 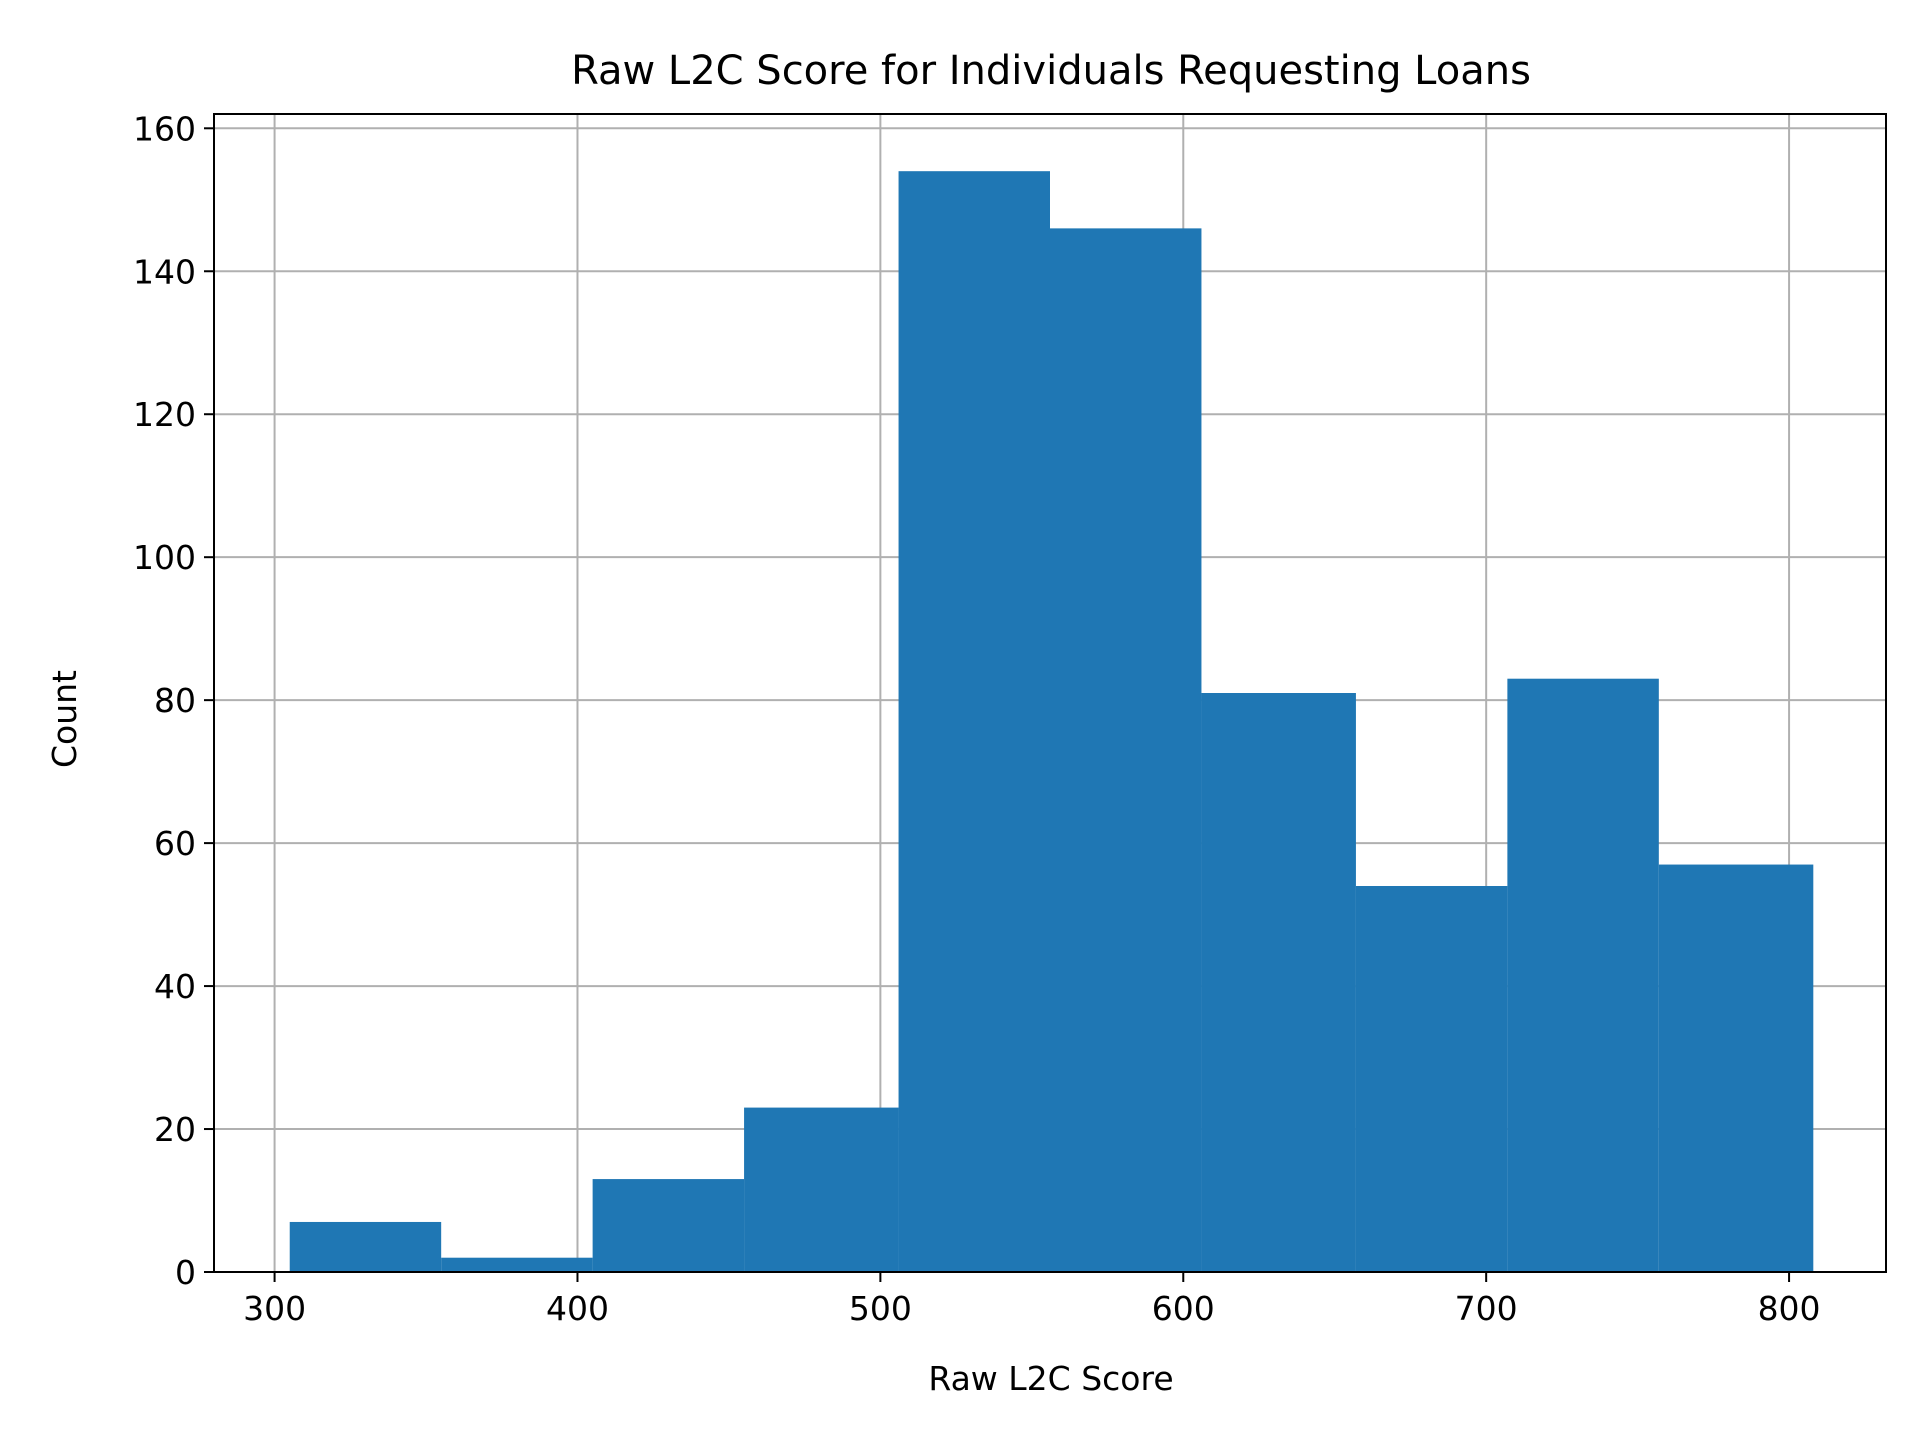 I want to click on x-tick-label-400: 400, so click(x=577, y=1308).